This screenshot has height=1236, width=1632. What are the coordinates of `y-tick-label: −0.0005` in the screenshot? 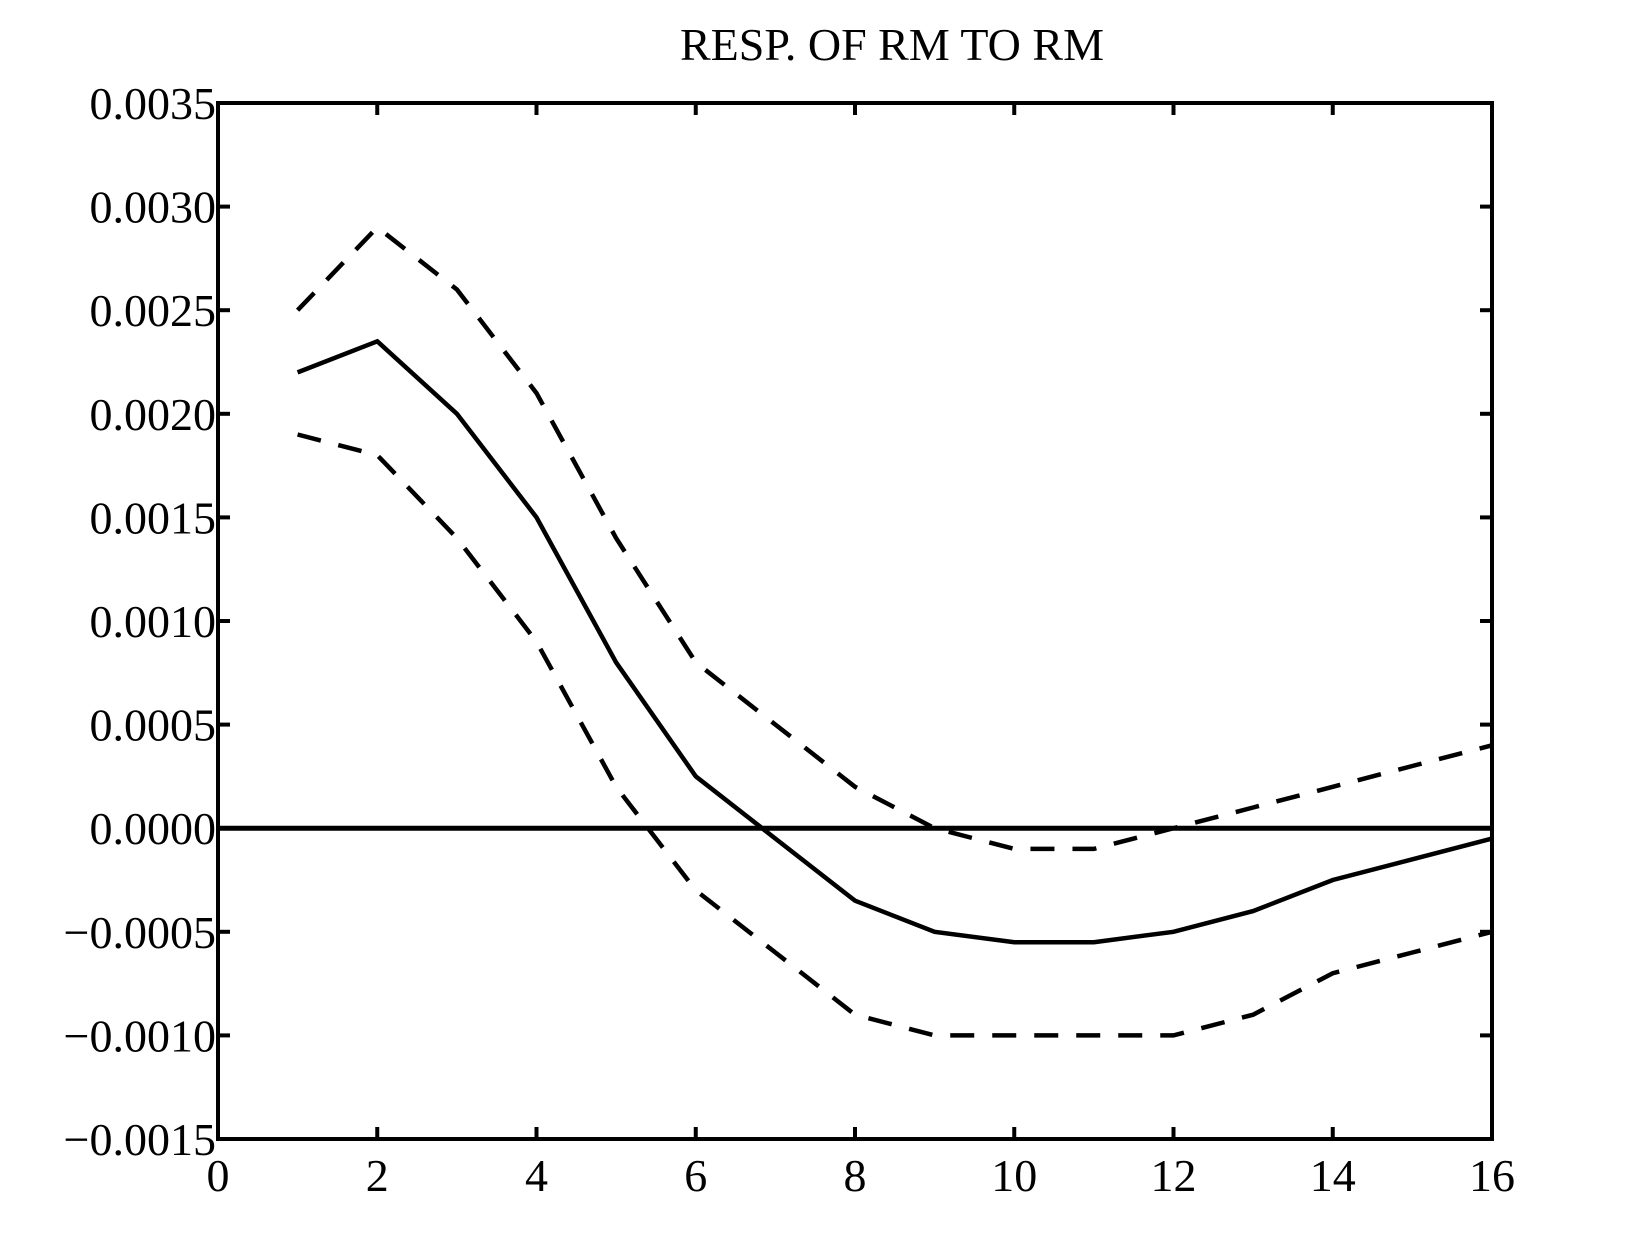 It's located at (140, 932).